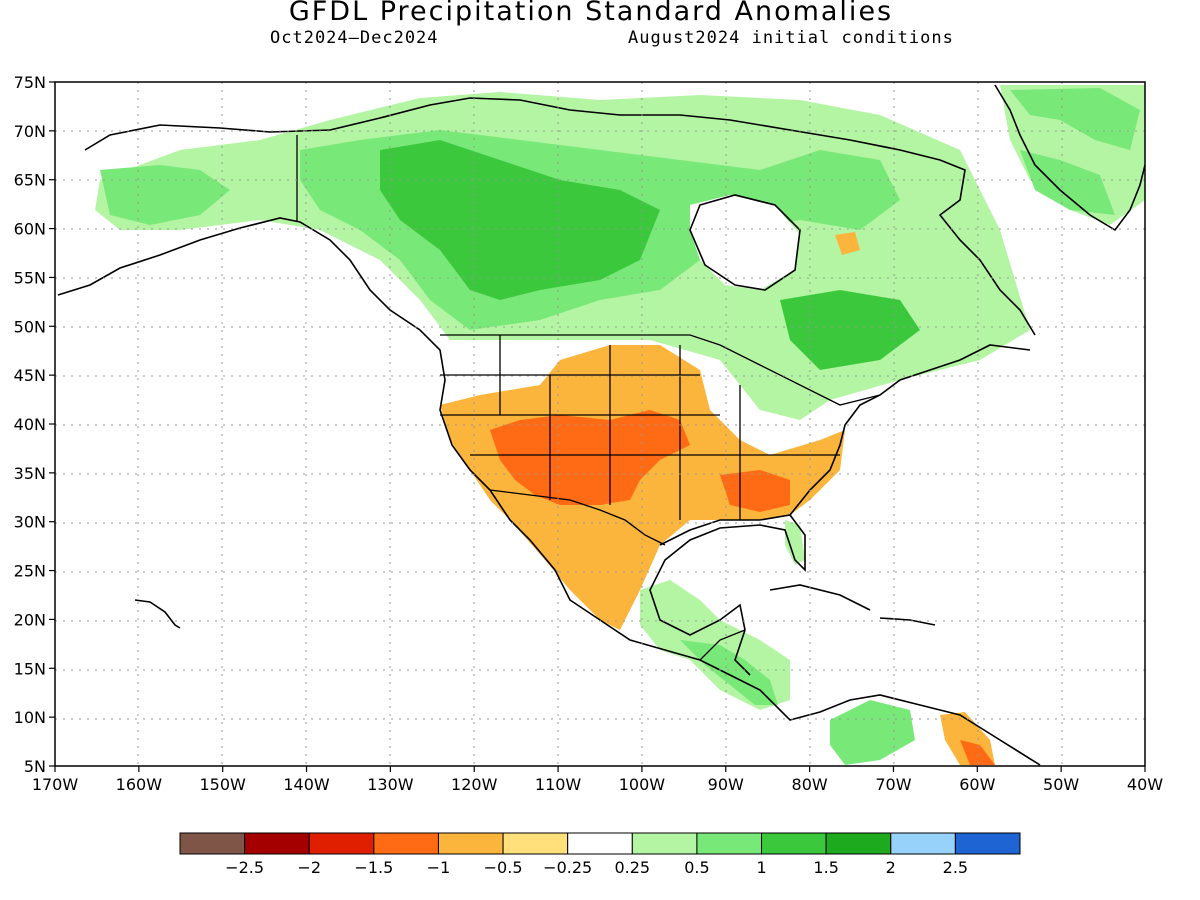  Describe the element at coordinates (696, 867) in the screenshot. I see `colorbar-label: 0.5` at that location.